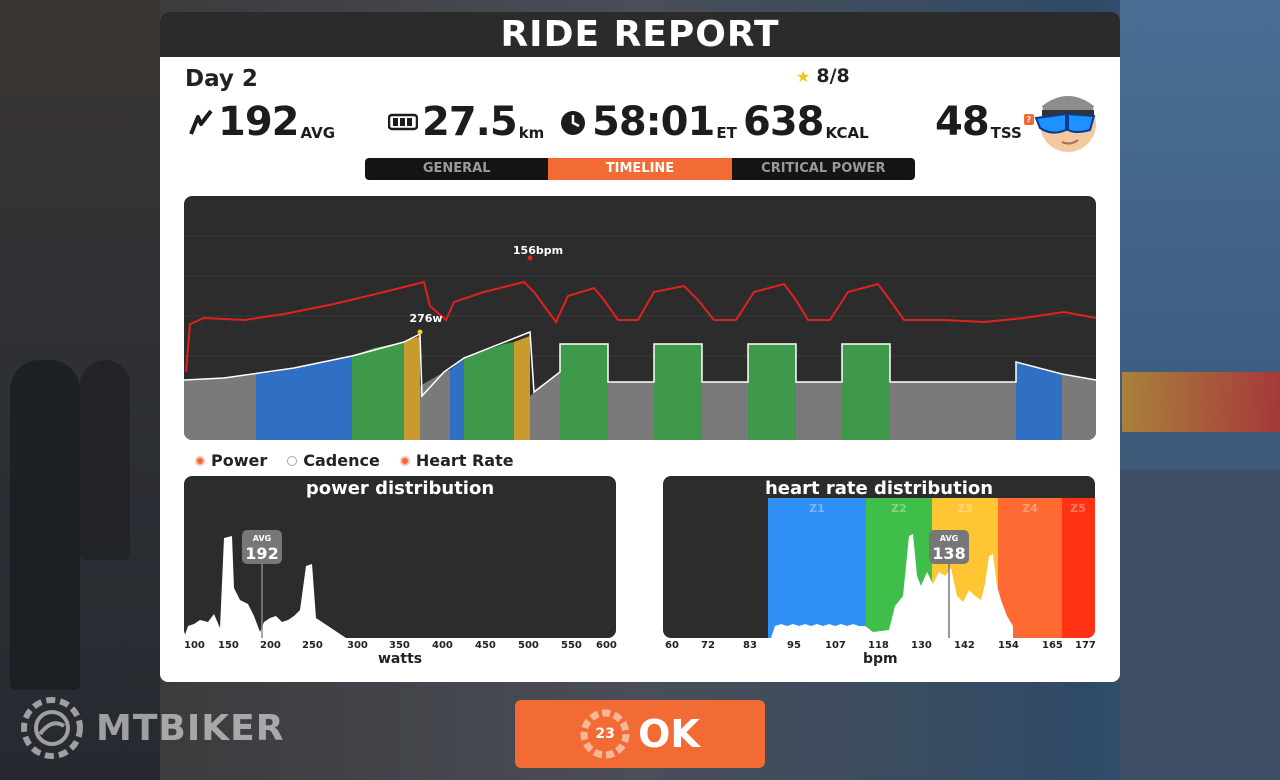  What do you see at coordinates (948, 553) in the screenshot?
I see `svg-text: 138` at bounding box center [948, 553].